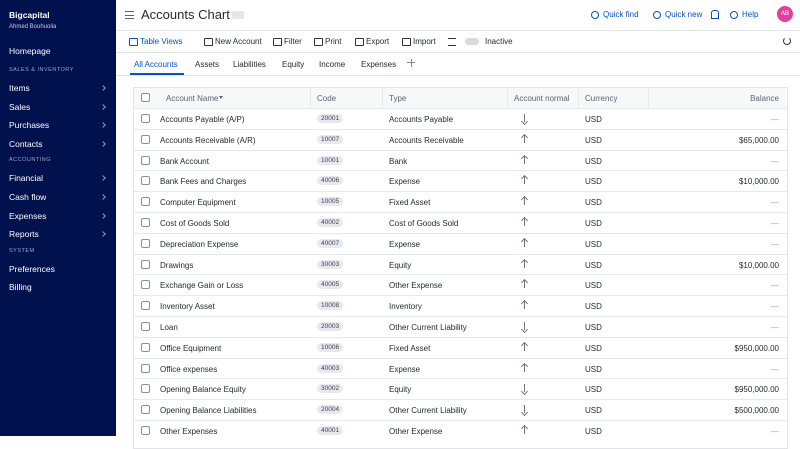  Describe the element at coordinates (378, 41) in the screenshot. I see `toolbar-button: Export` at that location.